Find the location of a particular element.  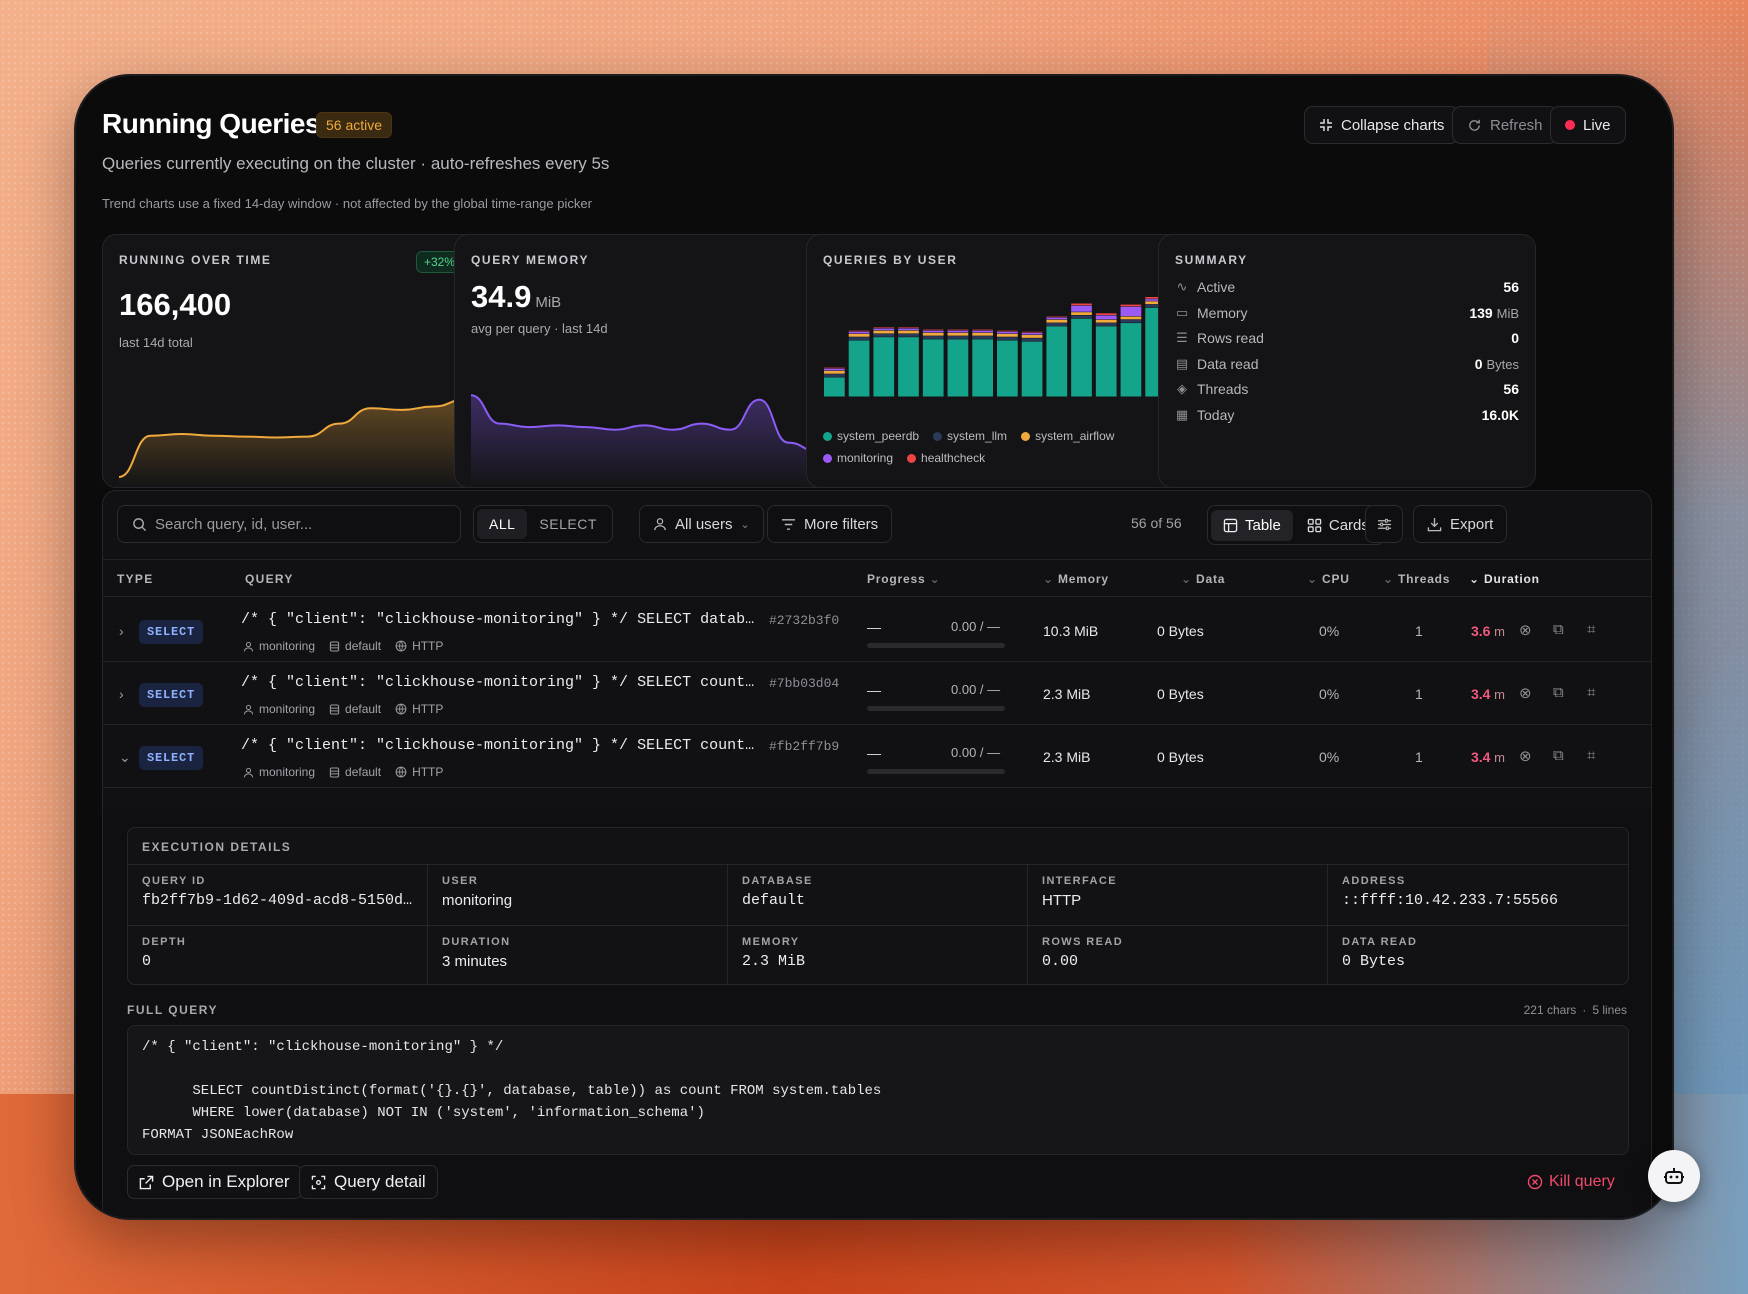

kill-query-label: Kill query is located at coordinates (1582, 1181).